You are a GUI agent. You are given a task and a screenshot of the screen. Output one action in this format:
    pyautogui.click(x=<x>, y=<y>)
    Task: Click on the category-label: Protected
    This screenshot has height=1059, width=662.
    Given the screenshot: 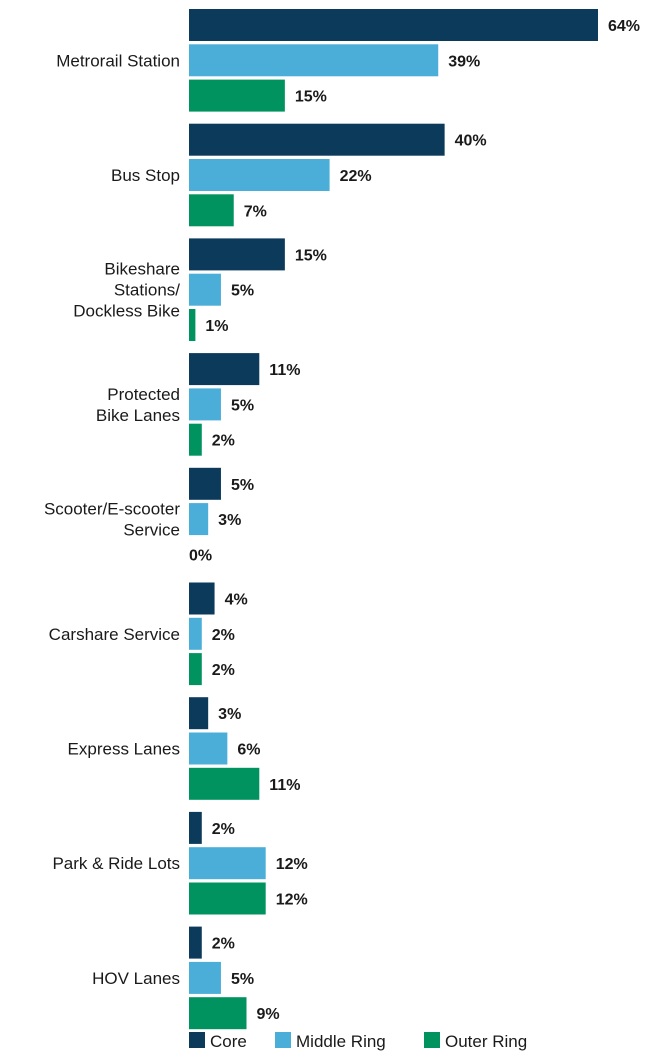 What is the action you would take?
    pyautogui.click(x=143, y=394)
    